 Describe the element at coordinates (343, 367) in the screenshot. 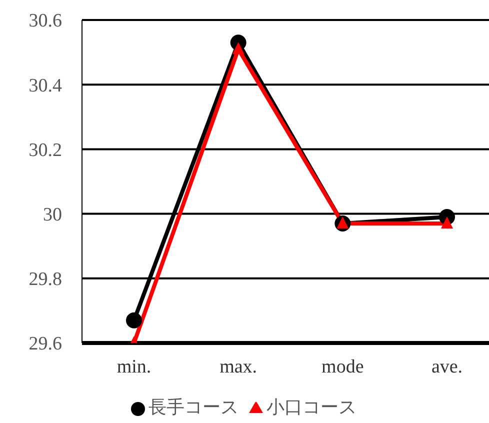

I see `x-tick-label: mode` at that location.